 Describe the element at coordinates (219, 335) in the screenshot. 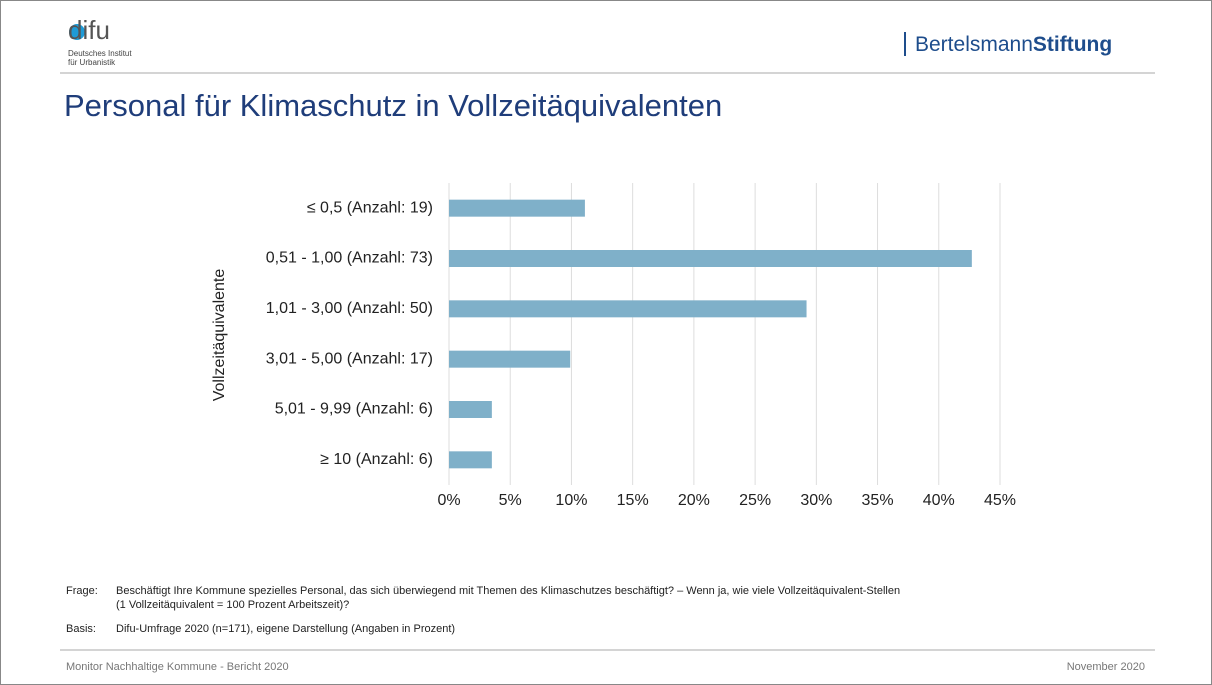

I see `y-axis-label: Vollzeitäquivalente` at that location.